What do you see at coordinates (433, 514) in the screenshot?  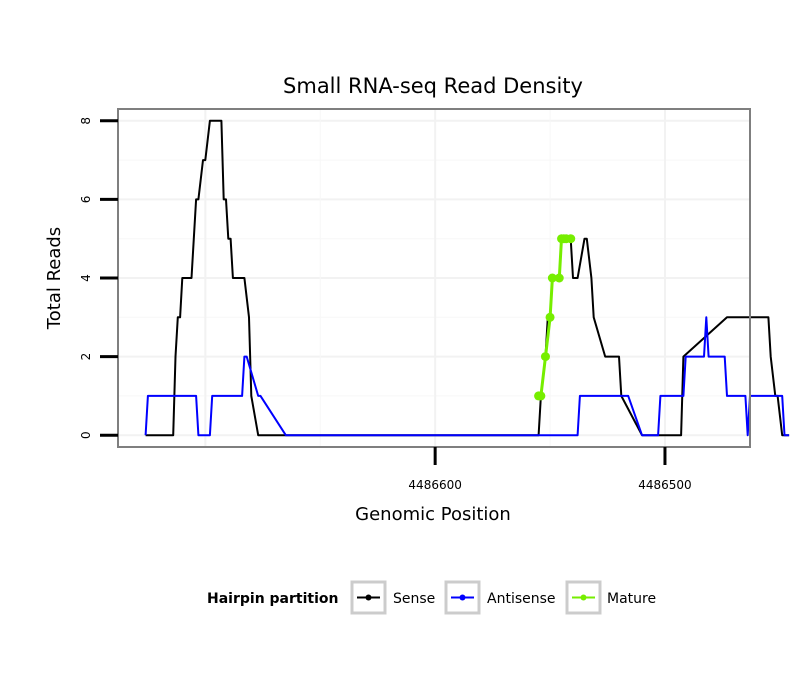 I see `x-axis-title: Genomic Position` at bounding box center [433, 514].